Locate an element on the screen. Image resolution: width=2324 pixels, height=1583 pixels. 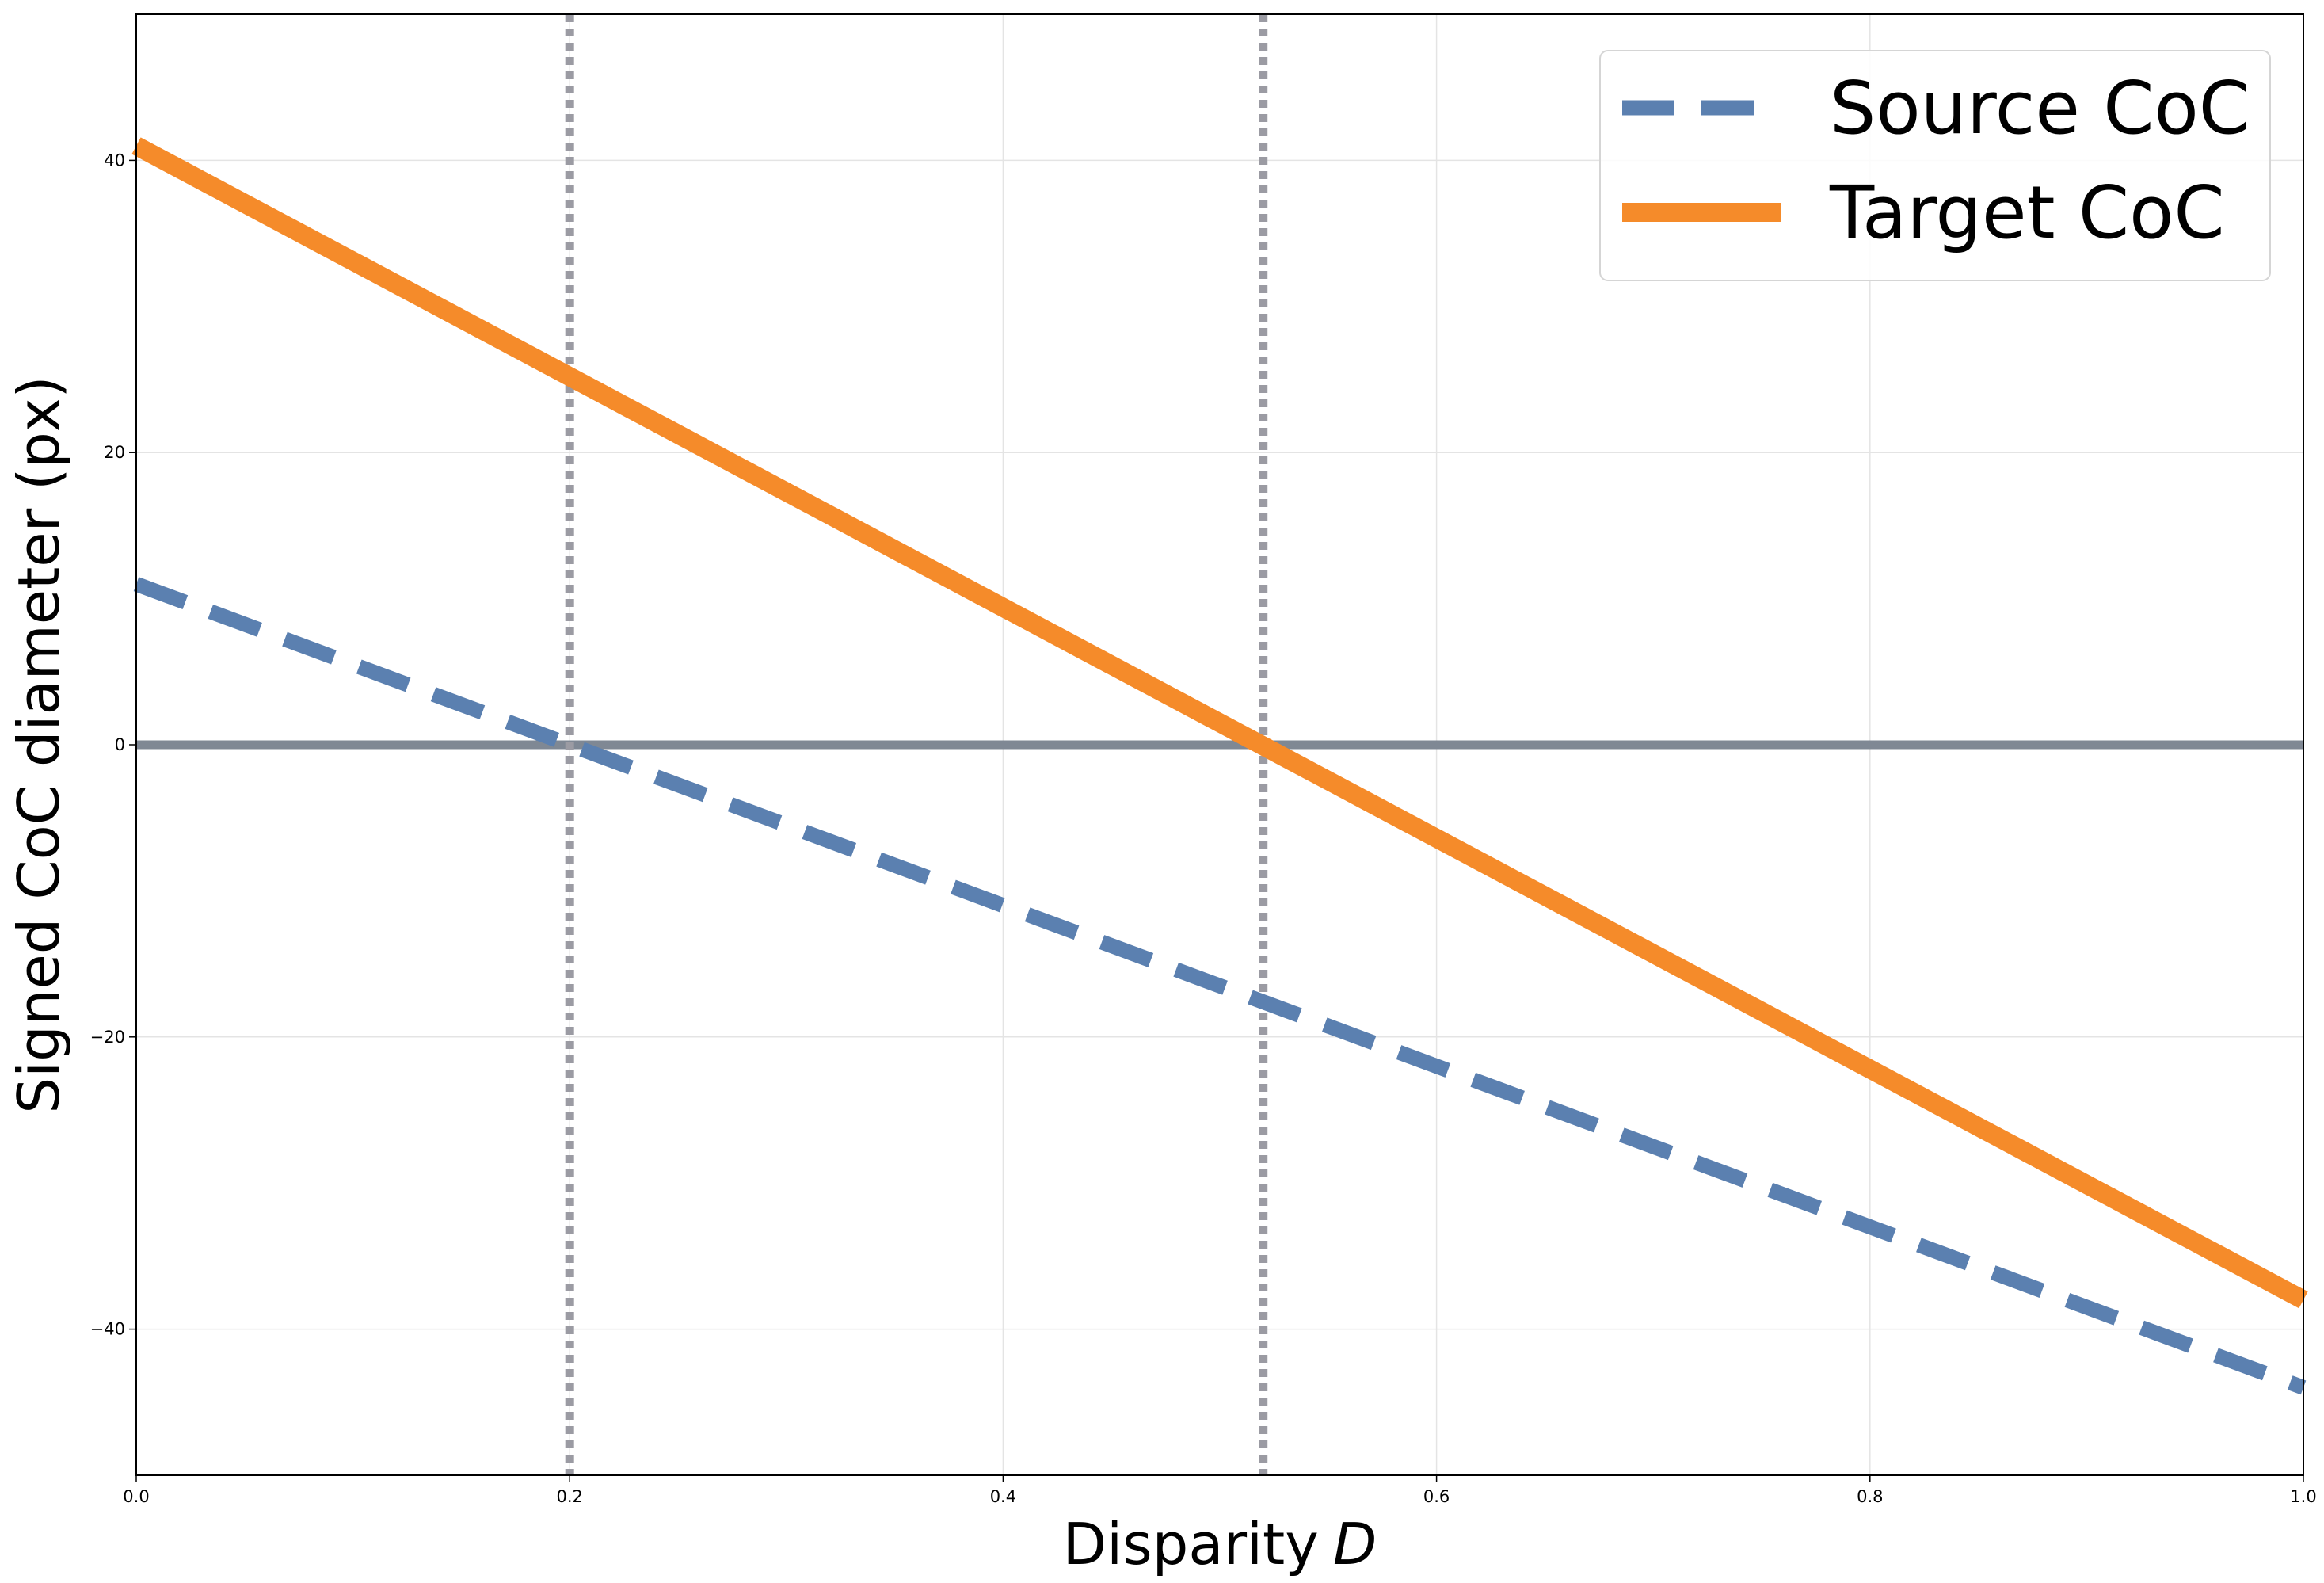
y-tick-label: −40 is located at coordinates (108, 1329).